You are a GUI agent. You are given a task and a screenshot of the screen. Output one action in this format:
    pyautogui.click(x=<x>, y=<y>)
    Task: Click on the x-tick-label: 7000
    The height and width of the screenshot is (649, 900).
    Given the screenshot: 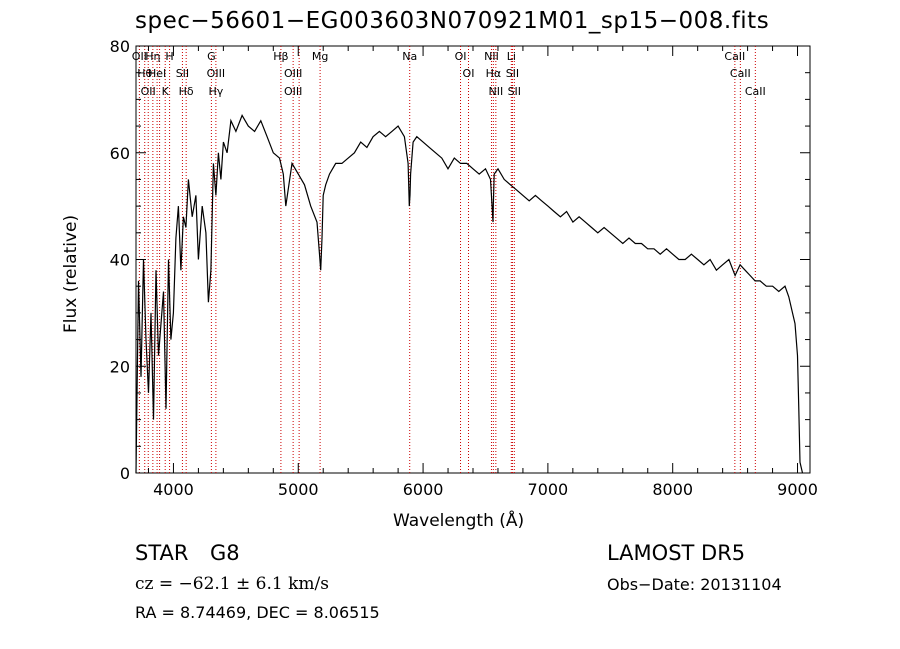 What is the action you would take?
    pyautogui.click(x=548, y=489)
    